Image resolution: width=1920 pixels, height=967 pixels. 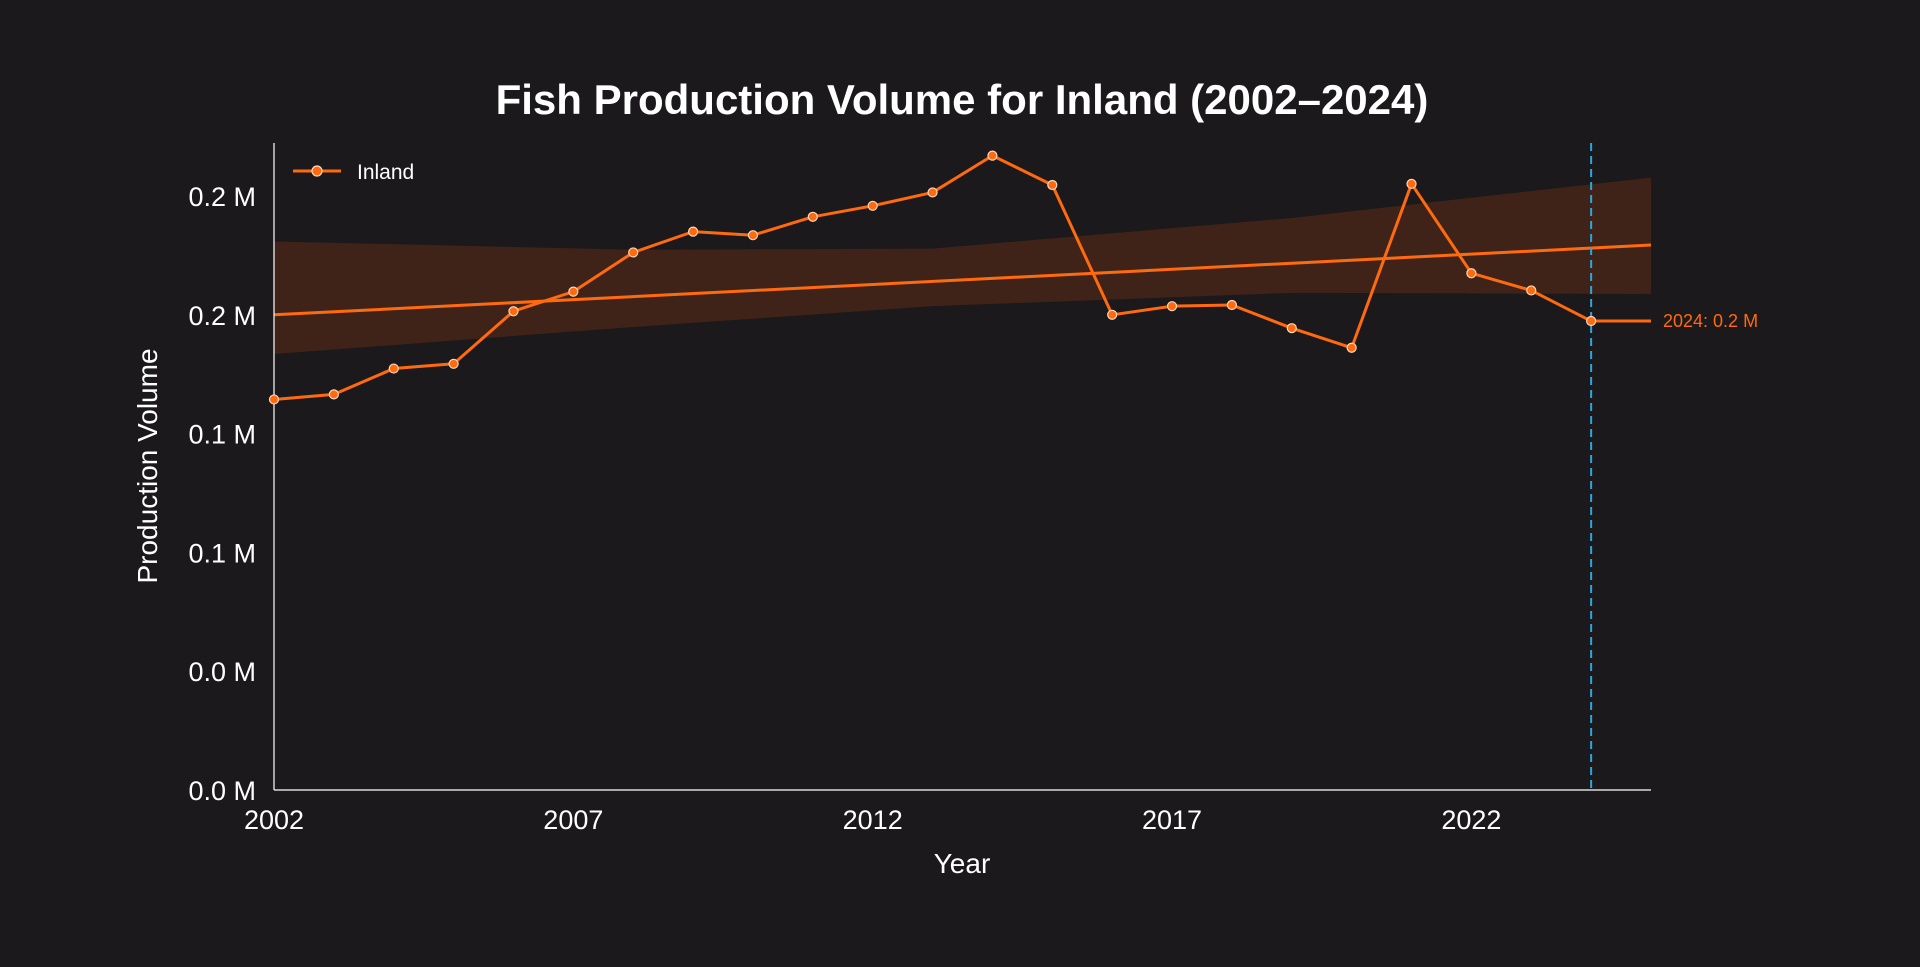 I want to click on legend-label: Inland, so click(x=385, y=172).